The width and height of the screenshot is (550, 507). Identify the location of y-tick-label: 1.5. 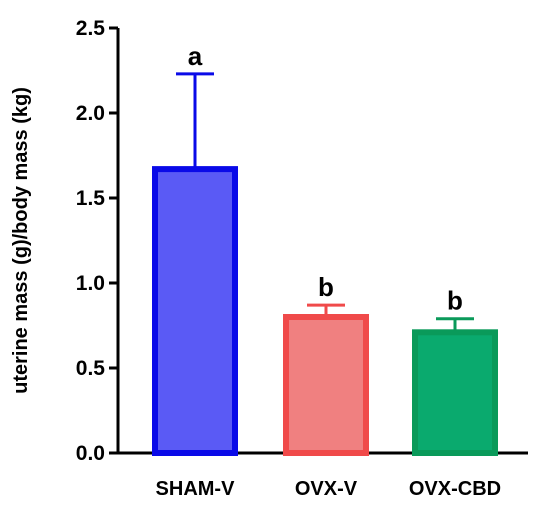
(91, 198).